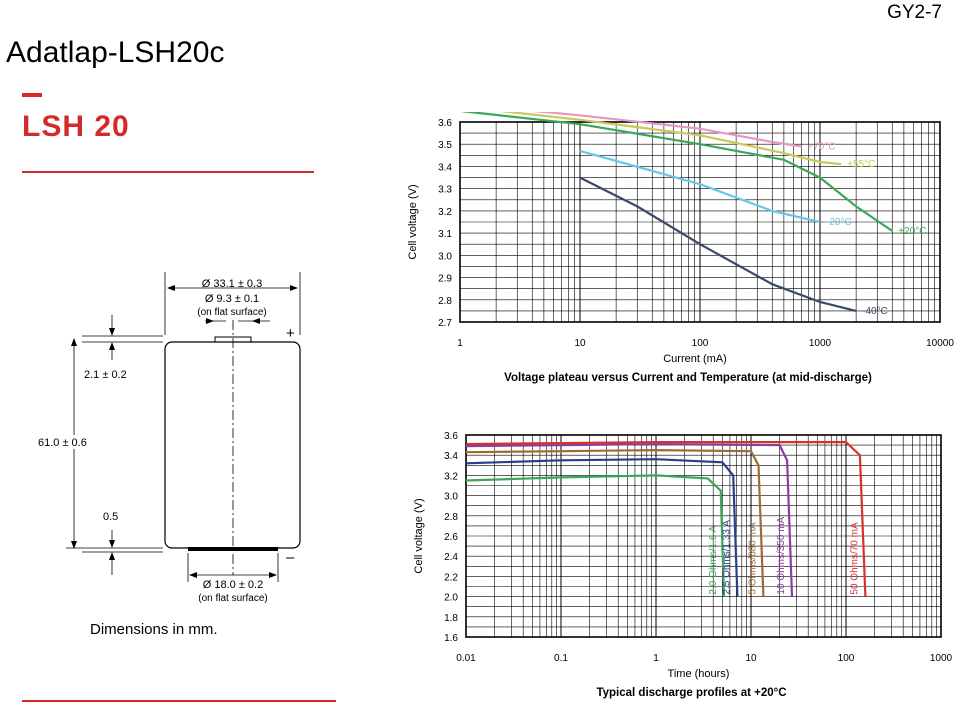 The image size is (960, 707). I want to click on series-label: +55°C, so click(861, 164).